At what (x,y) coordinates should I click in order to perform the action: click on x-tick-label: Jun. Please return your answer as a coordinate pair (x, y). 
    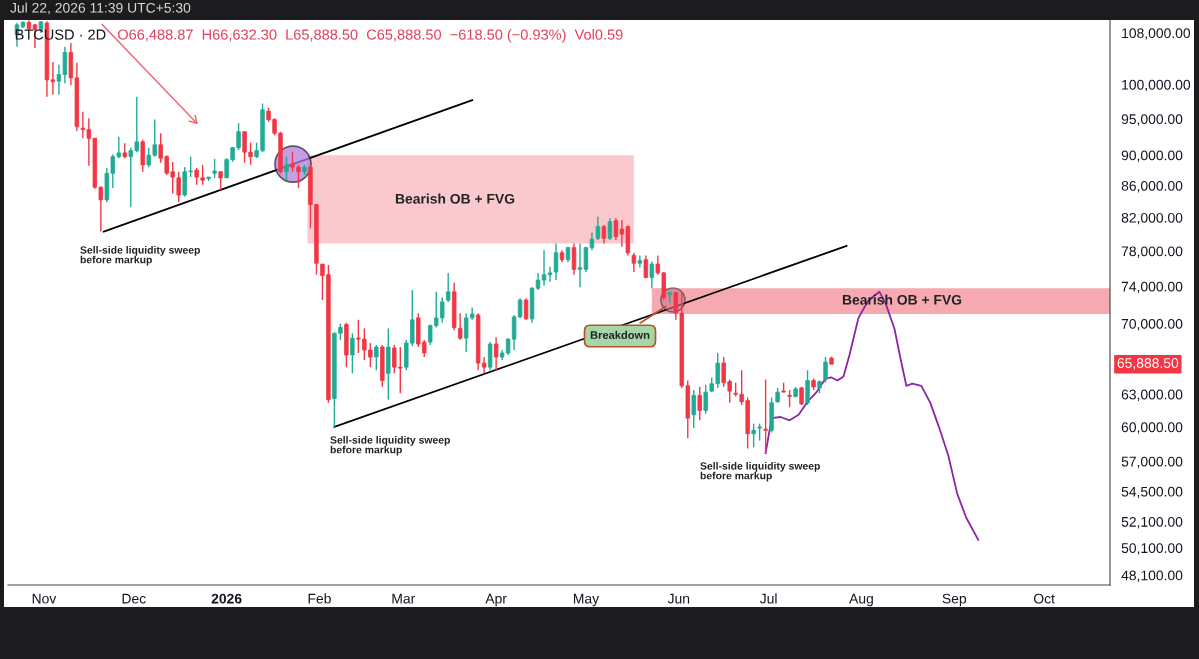
    Looking at the image, I should click on (678, 598).